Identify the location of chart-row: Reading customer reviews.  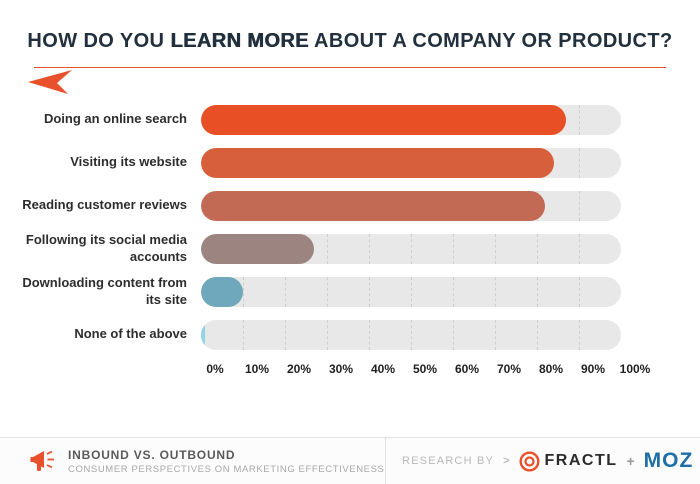
(357, 205).